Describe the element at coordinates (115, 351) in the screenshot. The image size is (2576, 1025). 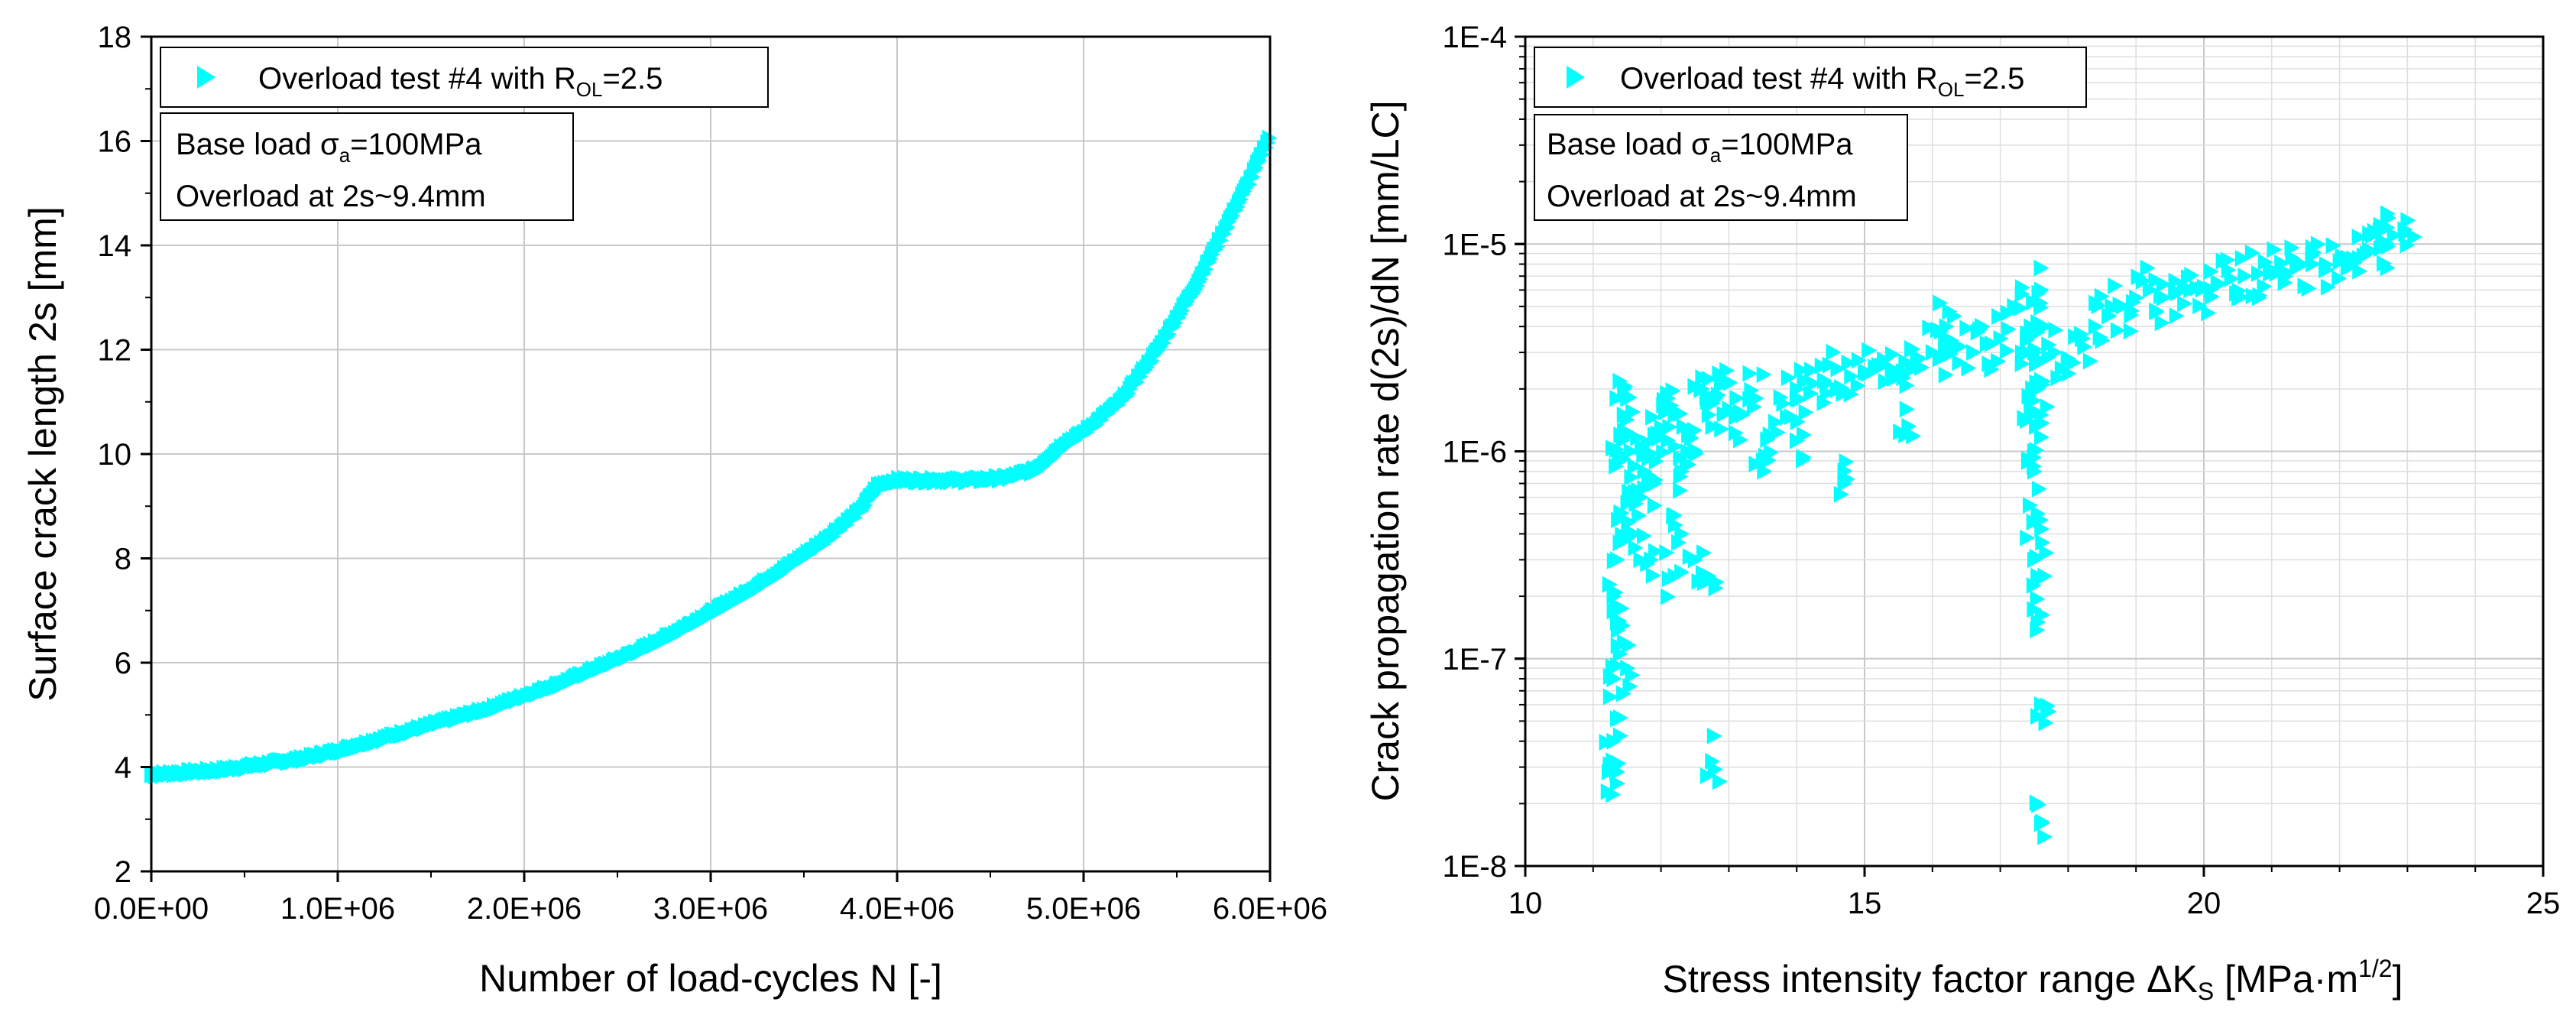
I see `left-y-tick-label: 12` at that location.